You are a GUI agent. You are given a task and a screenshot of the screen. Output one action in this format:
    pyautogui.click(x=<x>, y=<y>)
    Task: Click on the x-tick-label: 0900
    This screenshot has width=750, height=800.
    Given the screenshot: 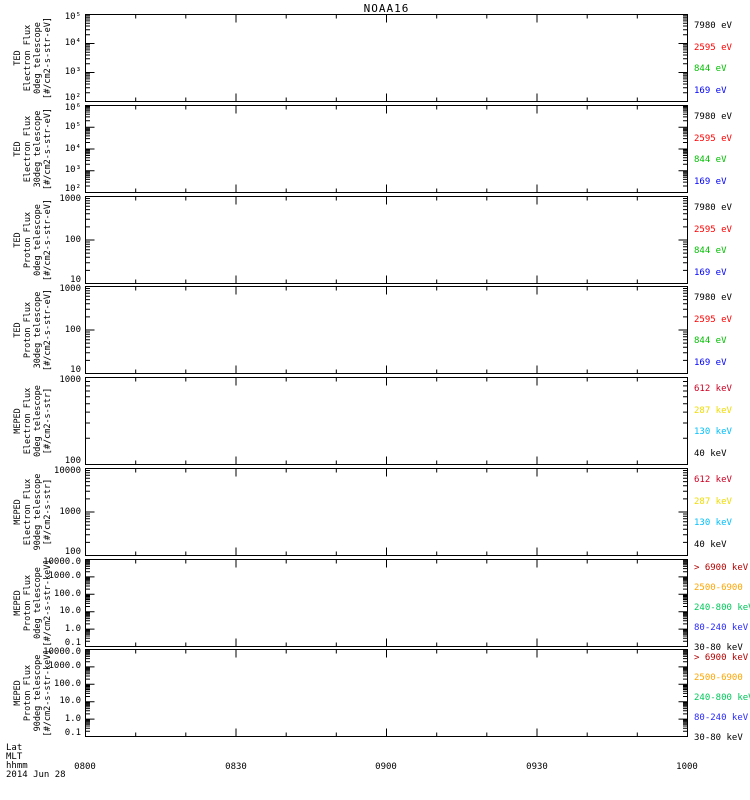 What is the action you would take?
    pyautogui.click(x=386, y=767)
    